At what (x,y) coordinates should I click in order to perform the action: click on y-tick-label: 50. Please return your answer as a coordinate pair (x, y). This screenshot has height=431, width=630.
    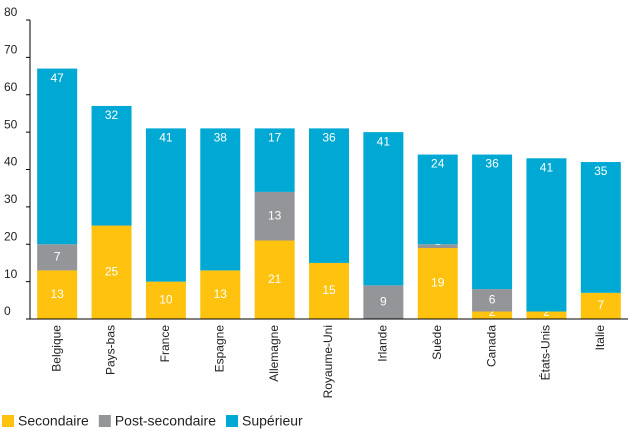
    Looking at the image, I should click on (11, 124).